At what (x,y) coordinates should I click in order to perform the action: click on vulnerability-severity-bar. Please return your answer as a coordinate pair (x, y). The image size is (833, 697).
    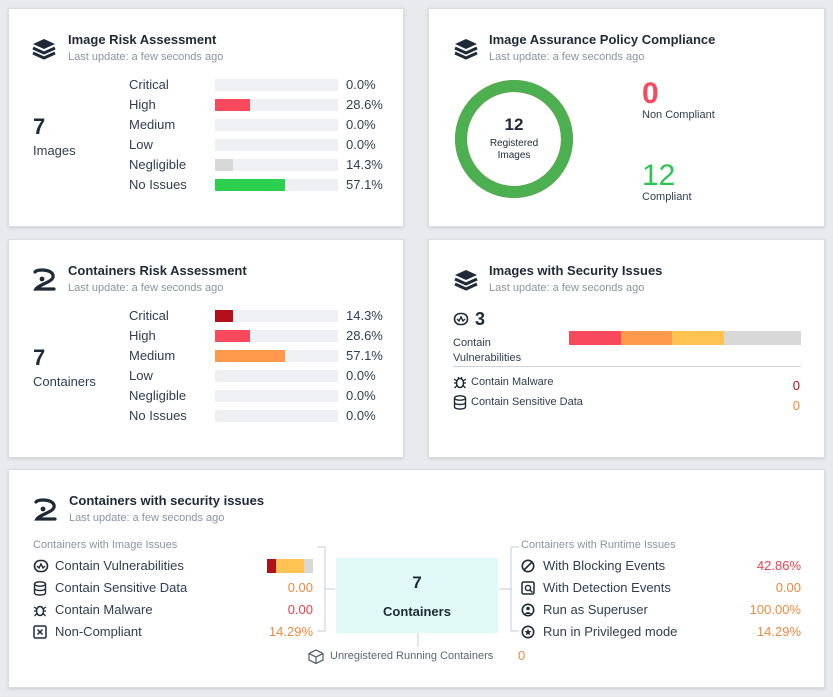
    Looking at the image, I should click on (685, 338).